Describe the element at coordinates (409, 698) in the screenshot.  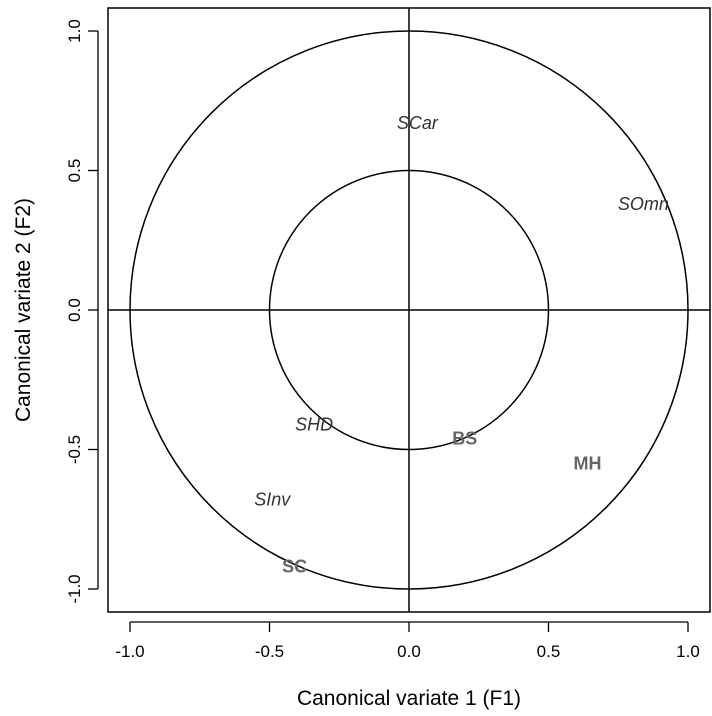
I see `x-axis-label: Canonical variate 1 (F1)` at that location.